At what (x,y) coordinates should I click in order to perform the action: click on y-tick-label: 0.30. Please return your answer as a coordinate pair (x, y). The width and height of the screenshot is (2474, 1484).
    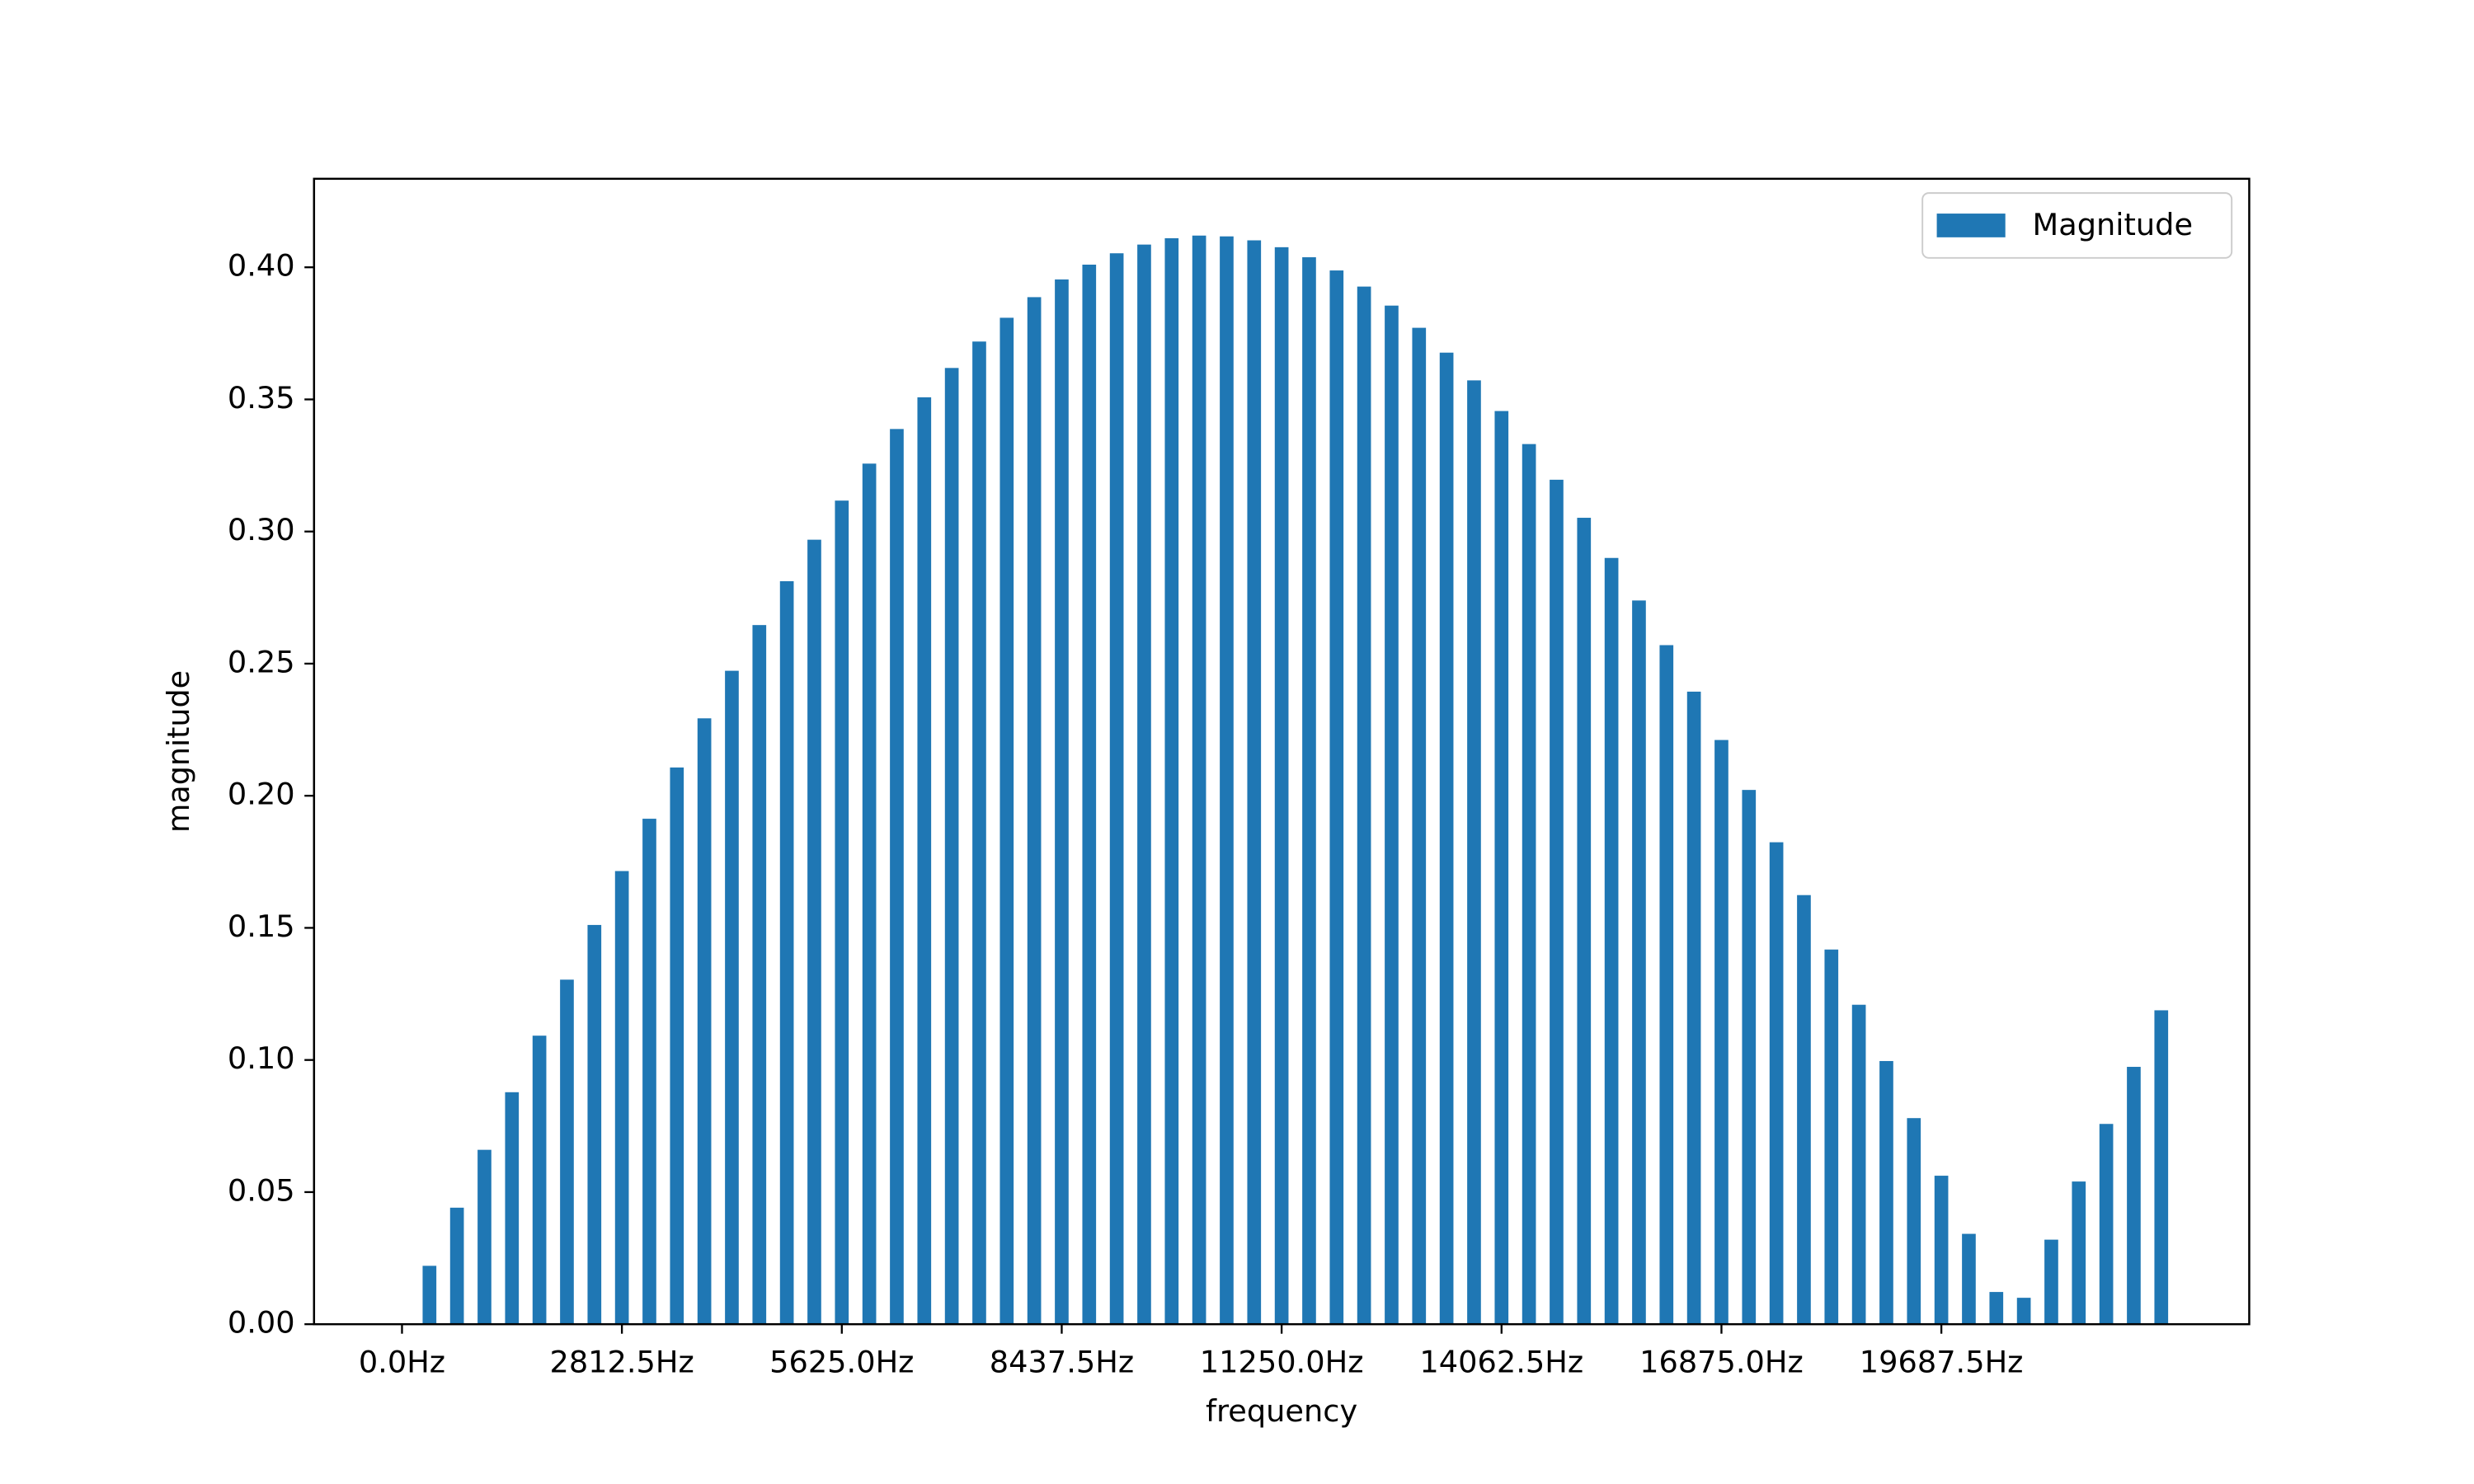
    Looking at the image, I should click on (261, 529).